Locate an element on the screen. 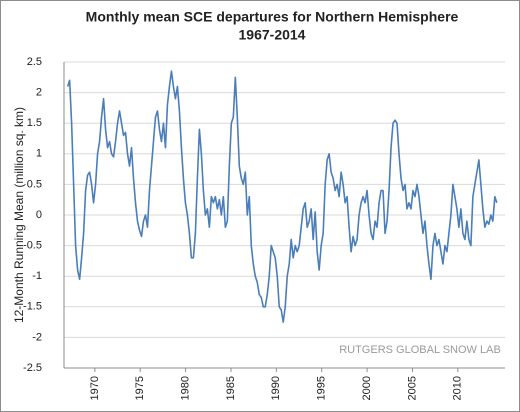 Image resolution: width=520 pixels, height=412 pixels. y-tick-label: -2.5 is located at coordinates (32, 368).